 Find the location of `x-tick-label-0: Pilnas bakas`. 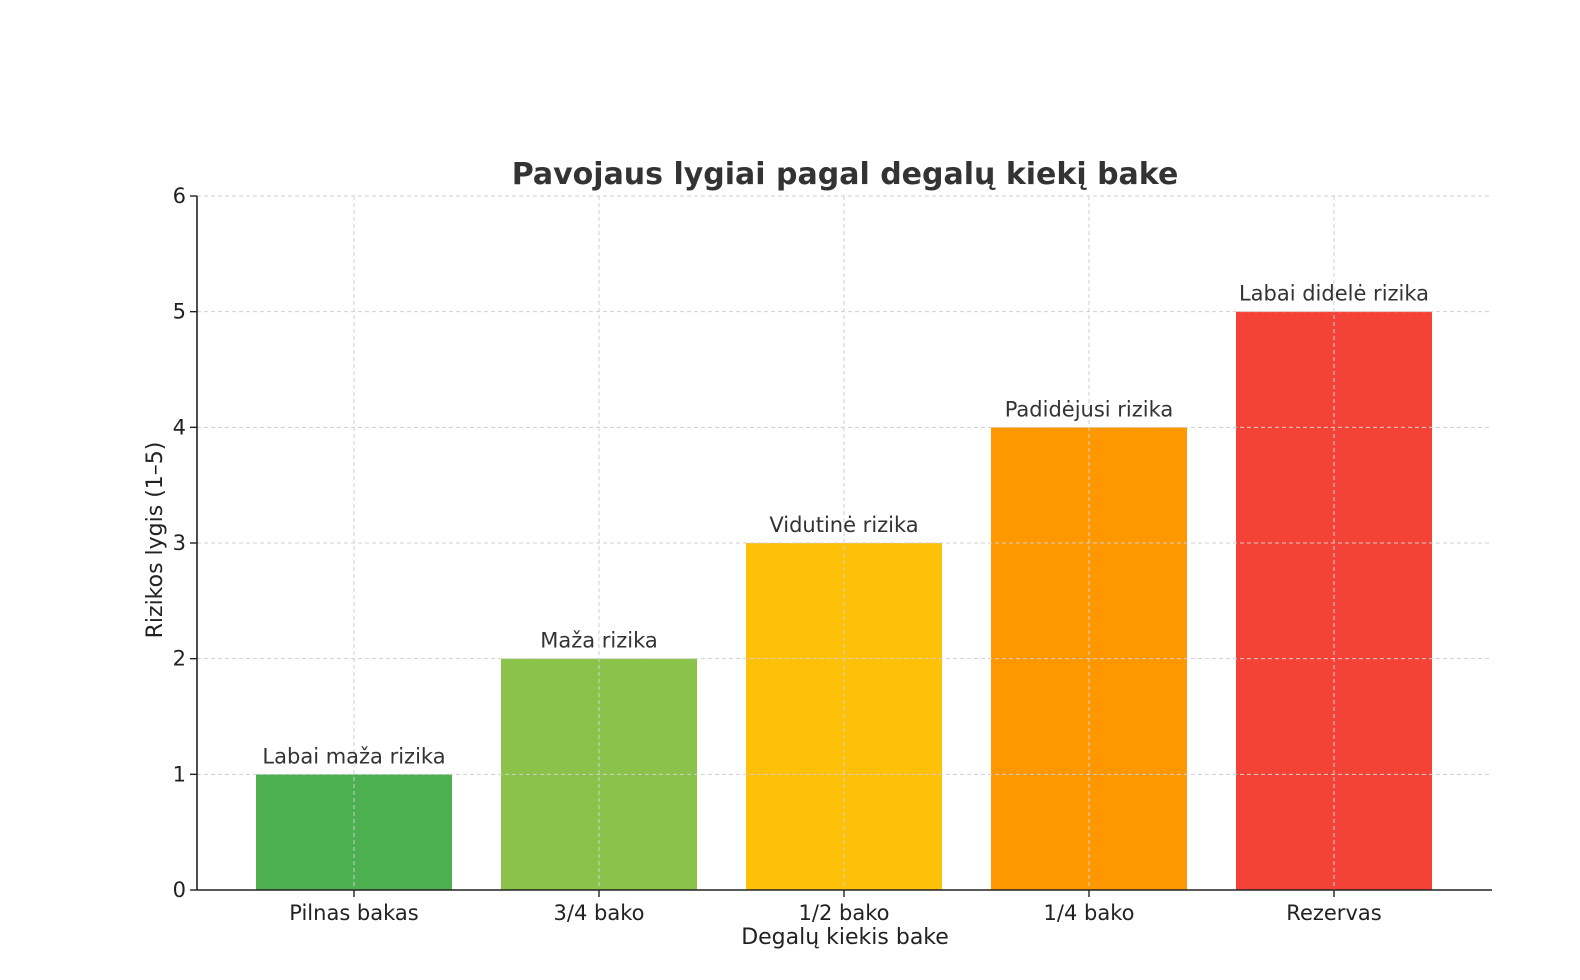

x-tick-label-0: Pilnas bakas is located at coordinates (353, 913).